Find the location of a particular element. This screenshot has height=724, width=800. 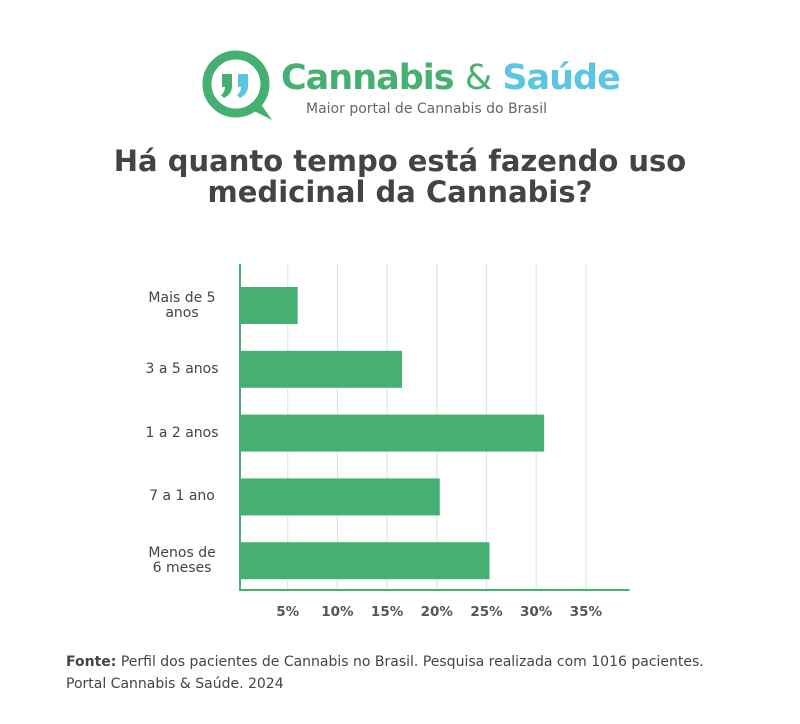

x-tick-label: 25% is located at coordinates (486, 612).